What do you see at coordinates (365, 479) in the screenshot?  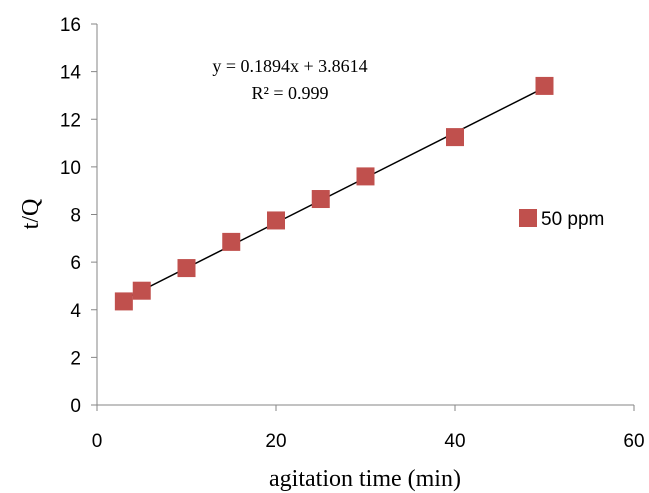 I see `x-axis-title: agitation time (min)` at bounding box center [365, 479].